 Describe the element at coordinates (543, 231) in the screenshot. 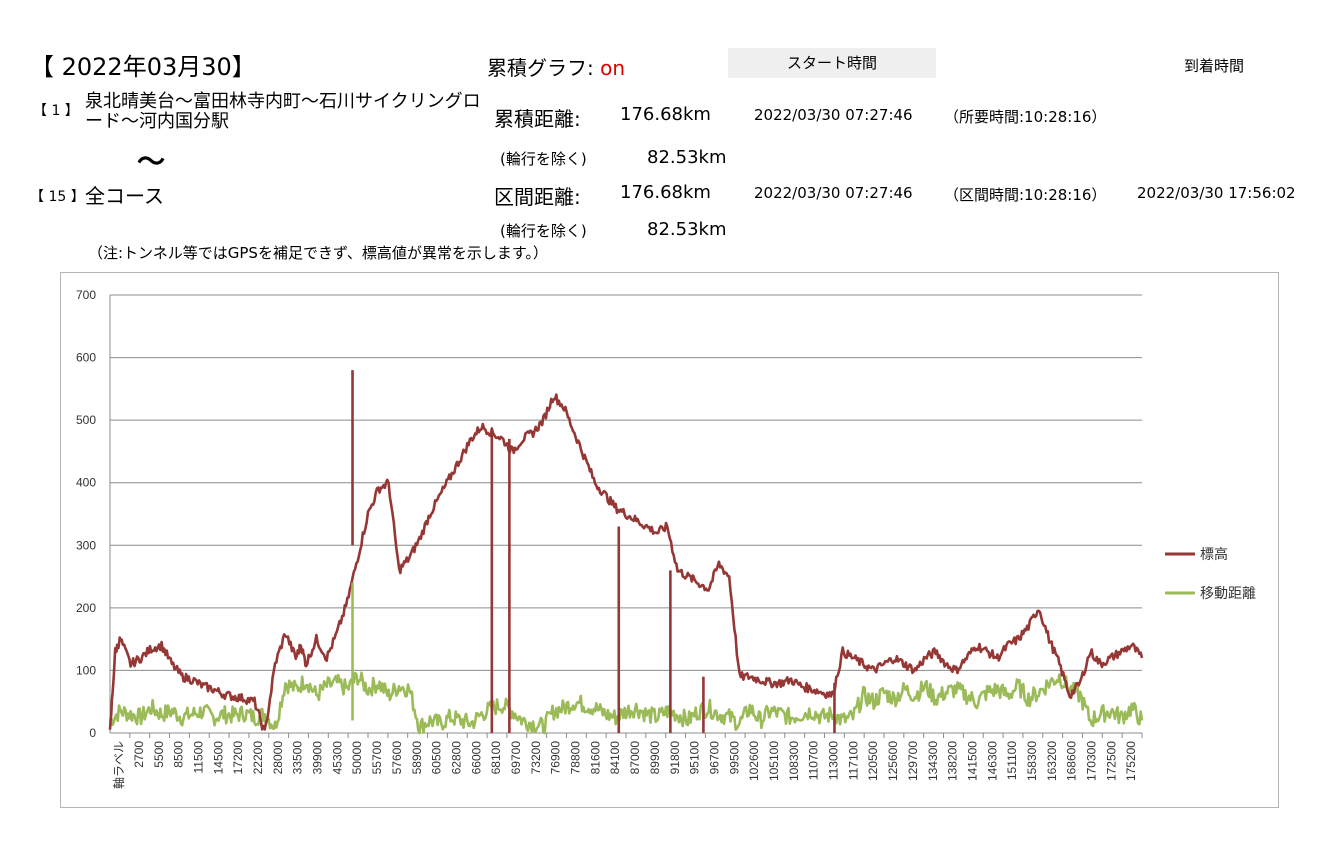

I see `excluding-carry-label-2: (輪行を除く)` at that location.